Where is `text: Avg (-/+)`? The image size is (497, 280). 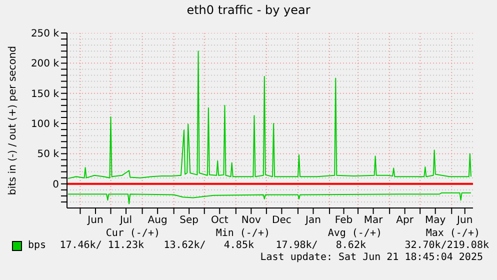 text: Avg (-/+) is located at coordinates (354, 233).